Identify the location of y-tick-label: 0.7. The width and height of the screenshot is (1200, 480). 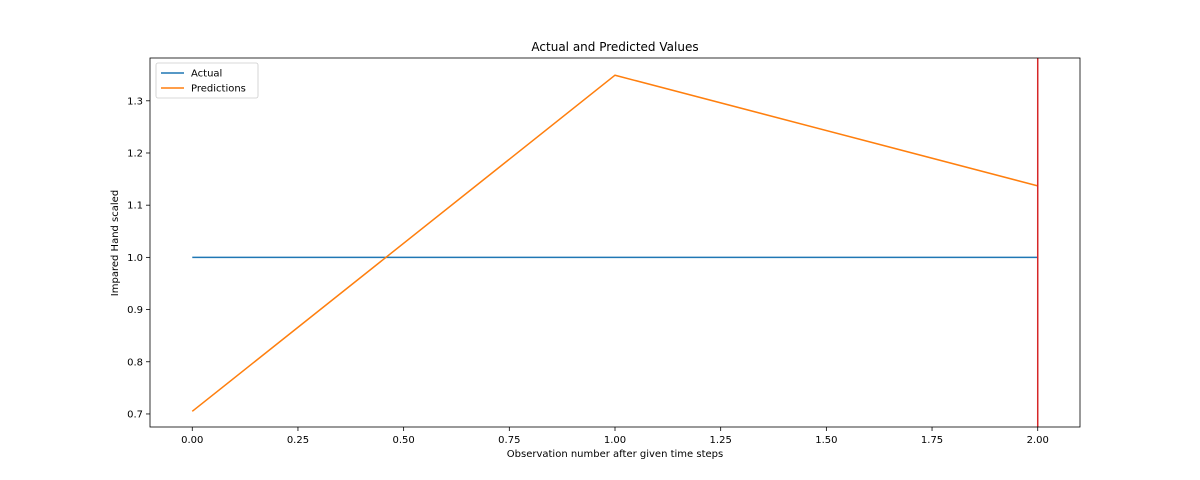
(135, 414).